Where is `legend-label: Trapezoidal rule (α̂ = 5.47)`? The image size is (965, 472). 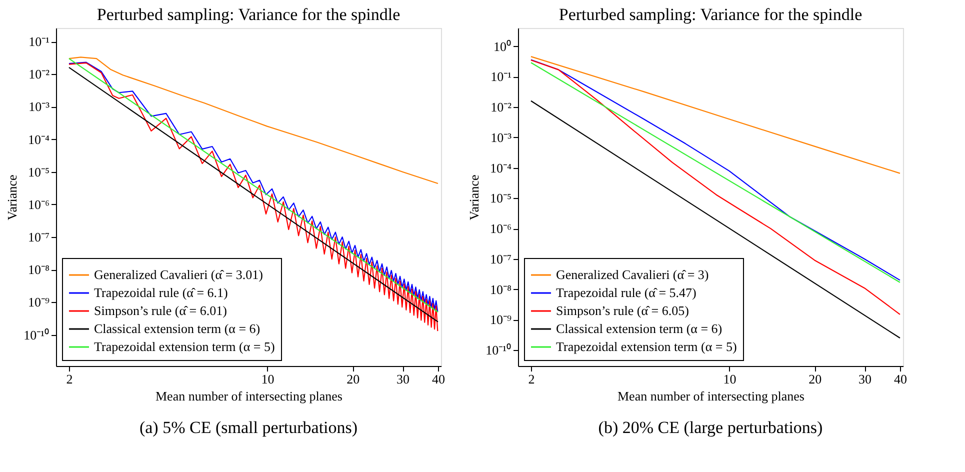
legend-label: Trapezoidal rule (α̂ = 5.47) is located at coordinates (626, 292).